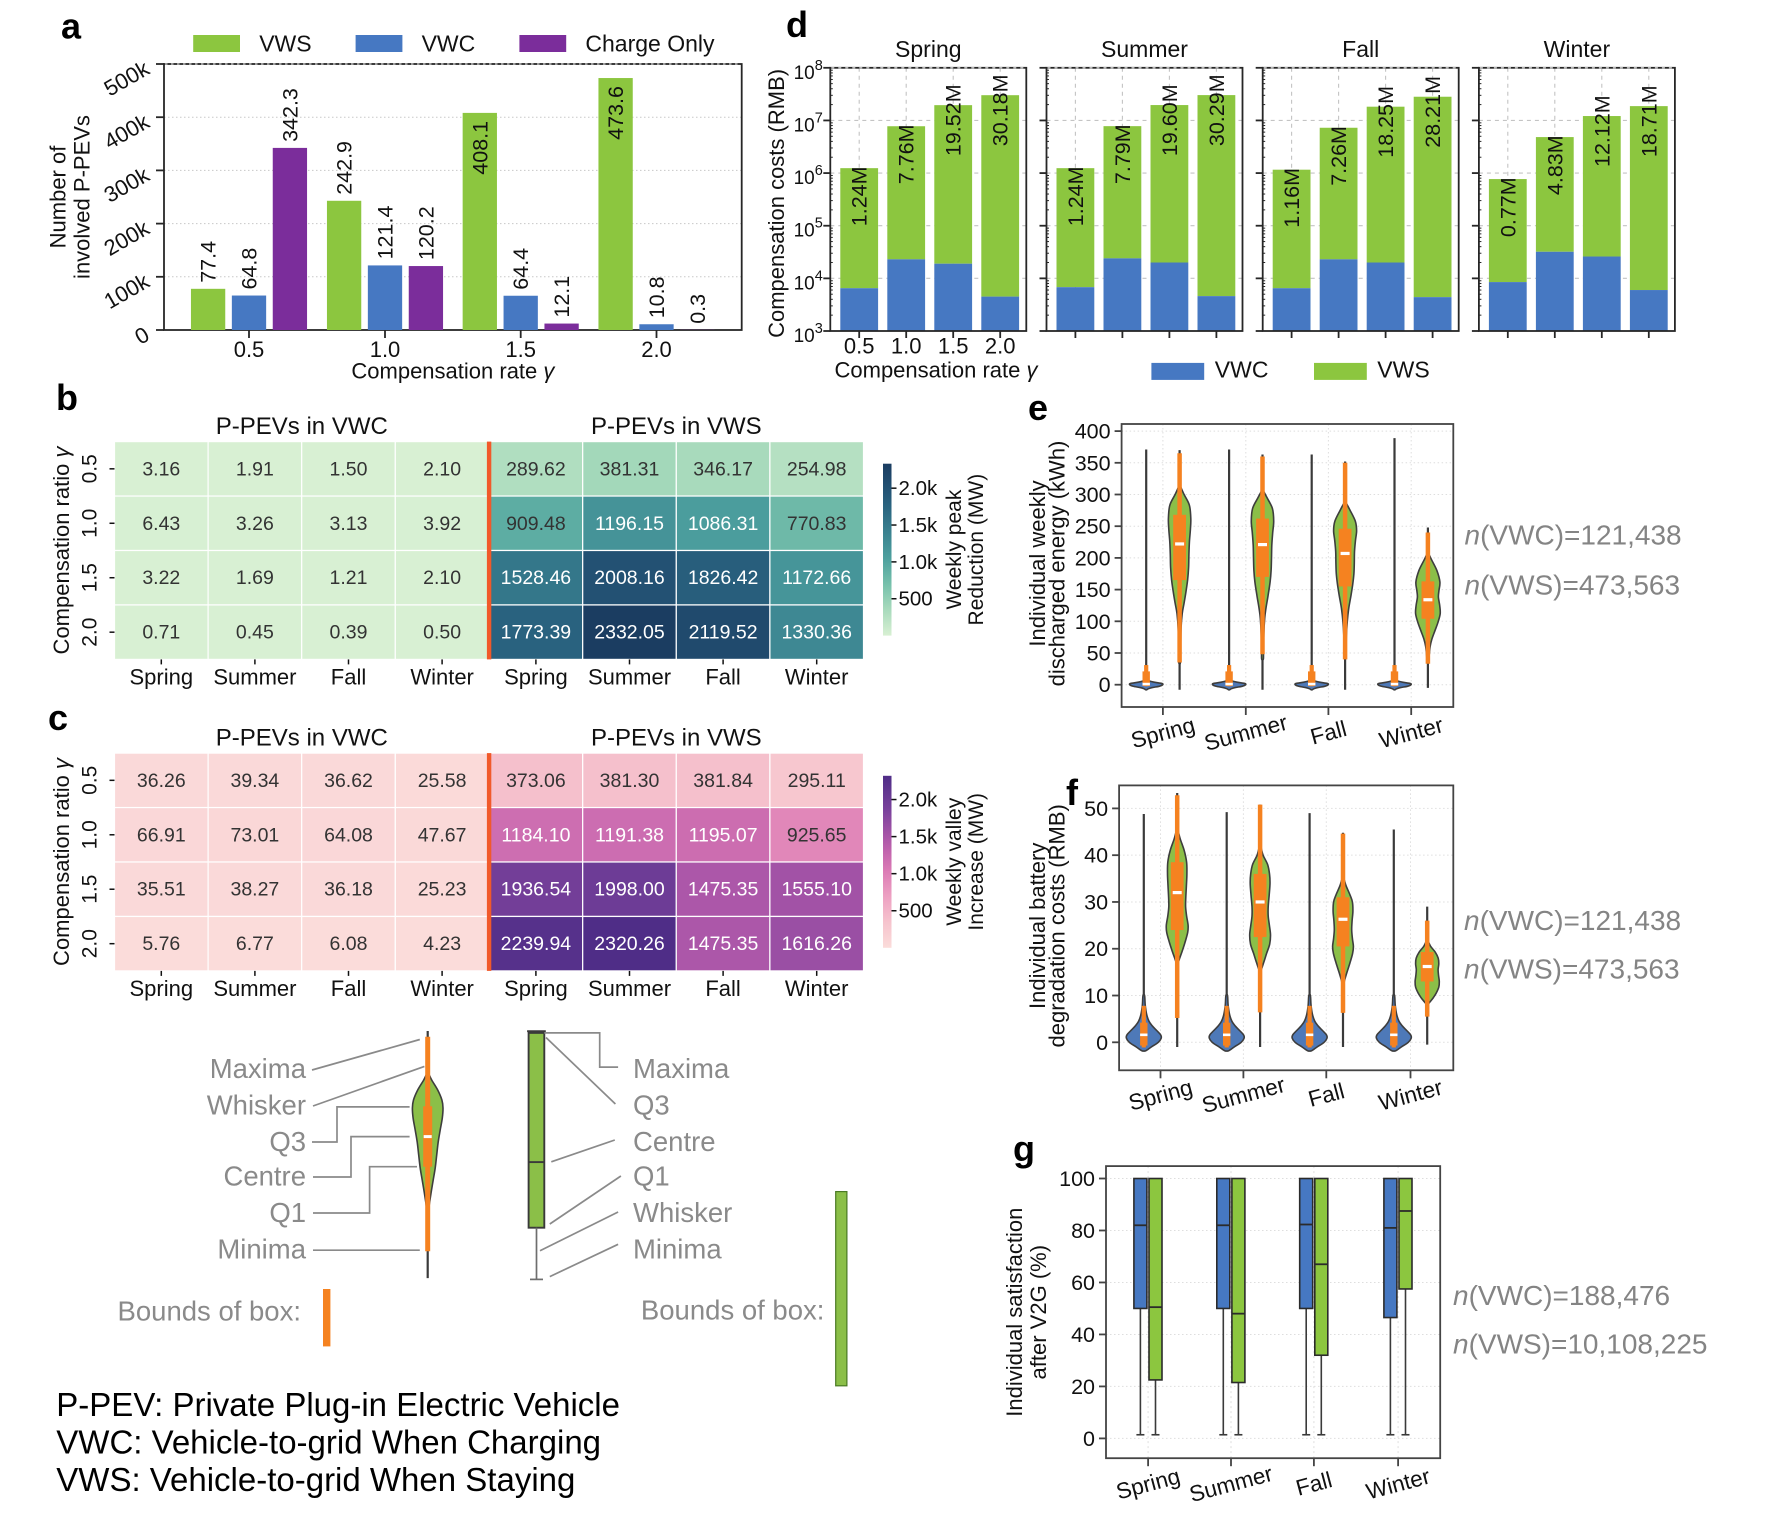 This screenshot has width=1777, height=1517. What do you see at coordinates (536, 524) in the screenshot?
I see `svg-text: 909.48` at bounding box center [536, 524].